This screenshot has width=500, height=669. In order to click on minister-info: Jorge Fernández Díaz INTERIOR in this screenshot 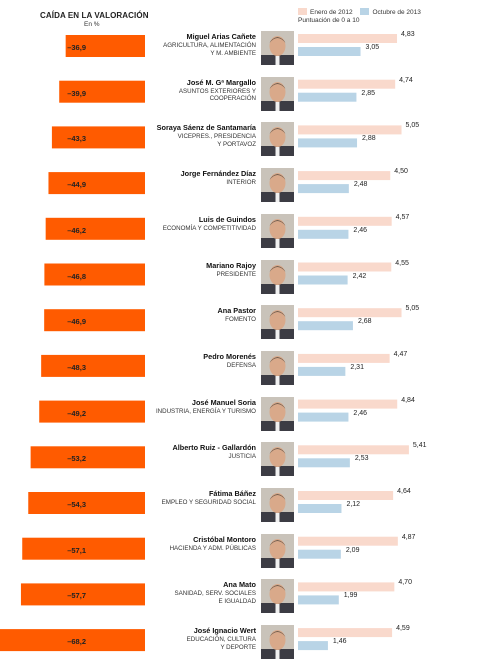, I will do `click(198, 178)`.